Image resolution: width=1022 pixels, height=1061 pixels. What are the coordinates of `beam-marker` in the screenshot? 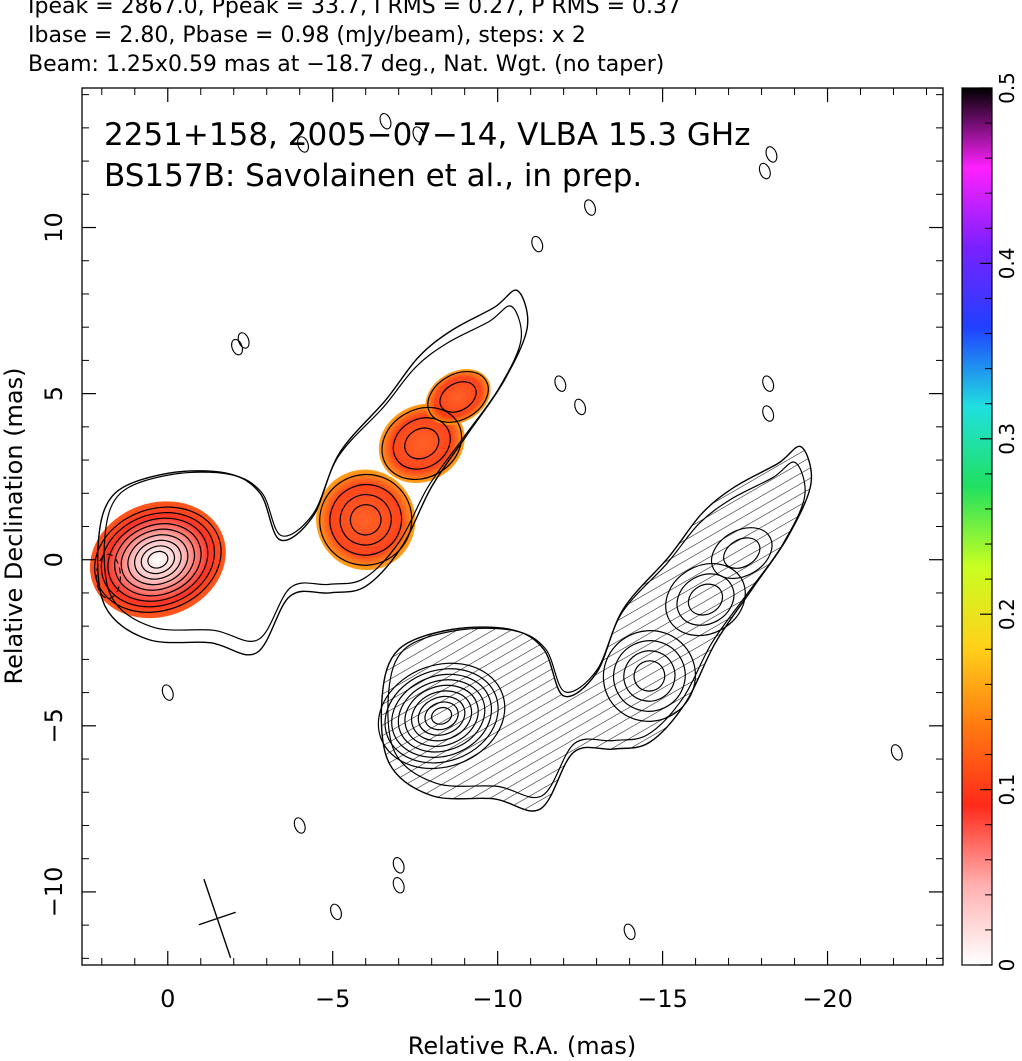 It's located at (217, 918).